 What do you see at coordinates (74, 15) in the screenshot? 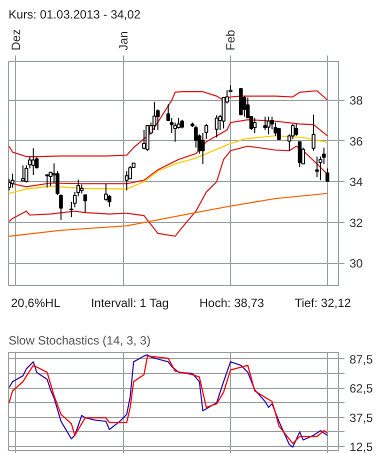
I see `chart-title: Kurs: 01.03.2013 - 34,02` at bounding box center [74, 15].